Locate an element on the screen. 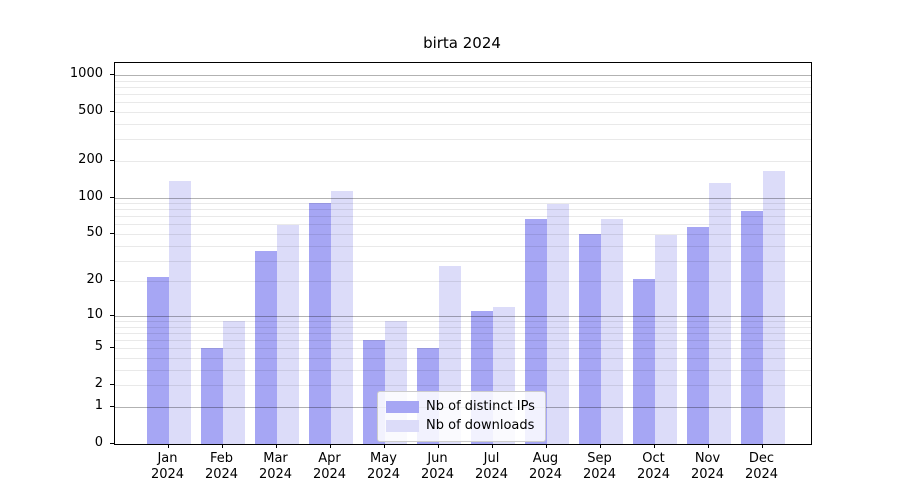 This screenshot has height=500, width=900. y-tick-label: 1 is located at coordinates (98, 405).